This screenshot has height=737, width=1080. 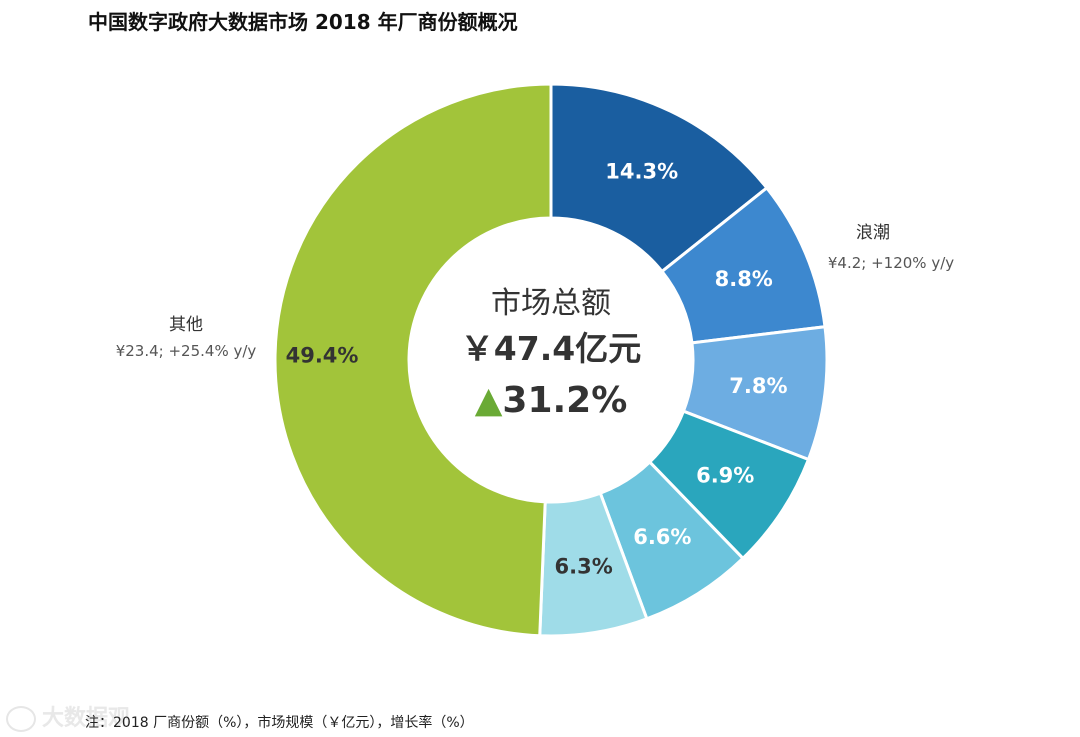 I want to click on outside-label-other-detail: ¥23.4; +25.4% y/y, so click(x=186, y=351).